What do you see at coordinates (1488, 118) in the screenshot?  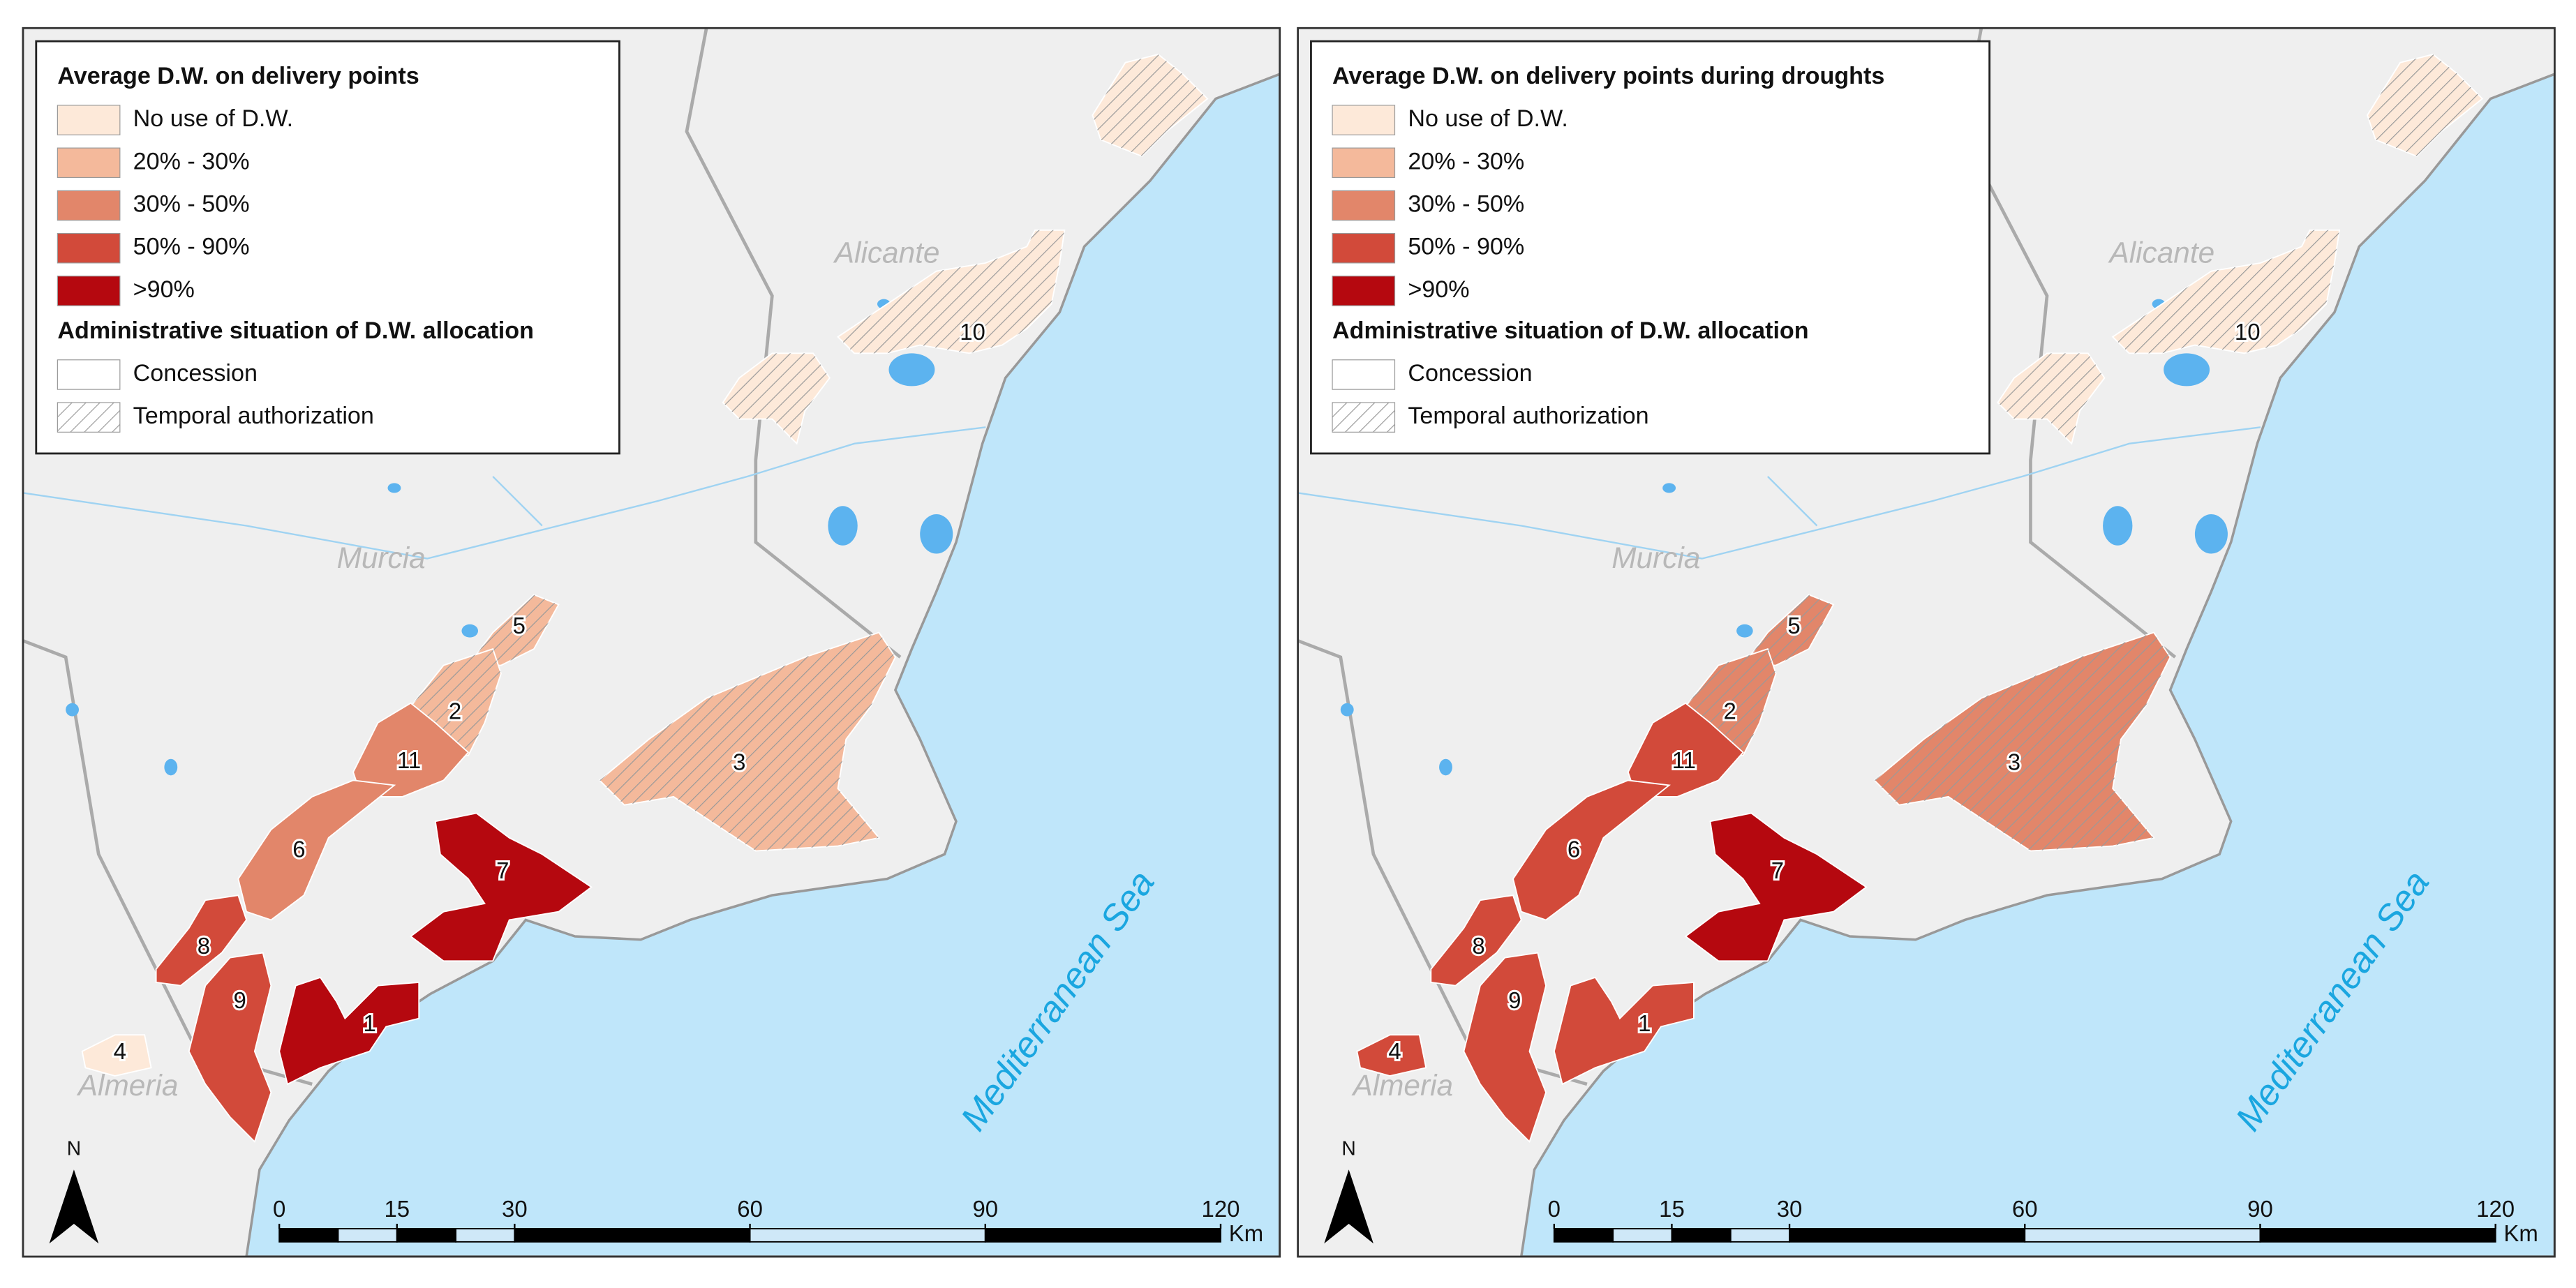 I see `legend-label: No use of D.W.` at bounding box center [1488, 118].